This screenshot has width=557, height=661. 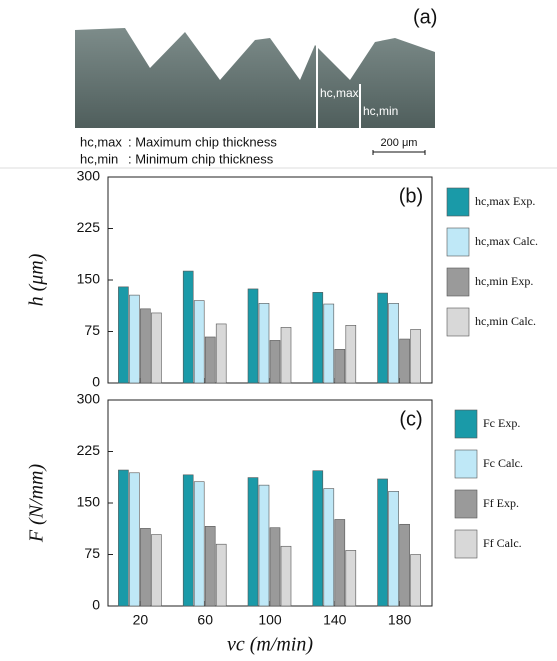 What do you see at coordinates (201, 158) in the screenshot?
I see `definition-text: : Minimum chip thickness` at bounding box center [201, 158].